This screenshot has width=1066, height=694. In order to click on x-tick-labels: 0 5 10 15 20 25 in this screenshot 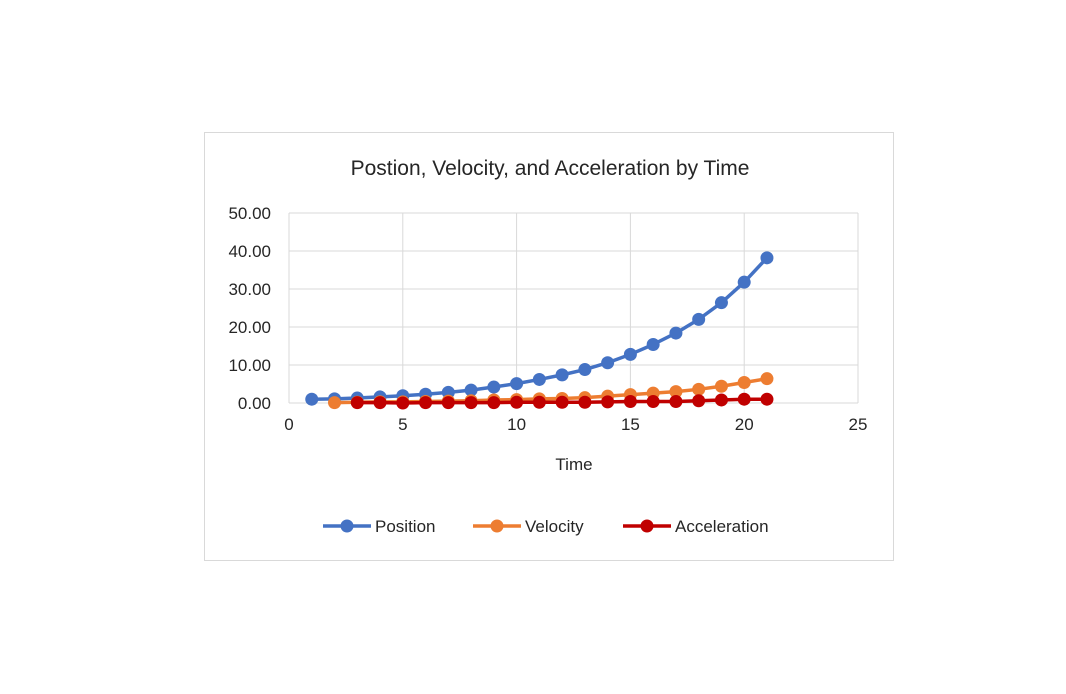, I will do `click(575, 424)`.